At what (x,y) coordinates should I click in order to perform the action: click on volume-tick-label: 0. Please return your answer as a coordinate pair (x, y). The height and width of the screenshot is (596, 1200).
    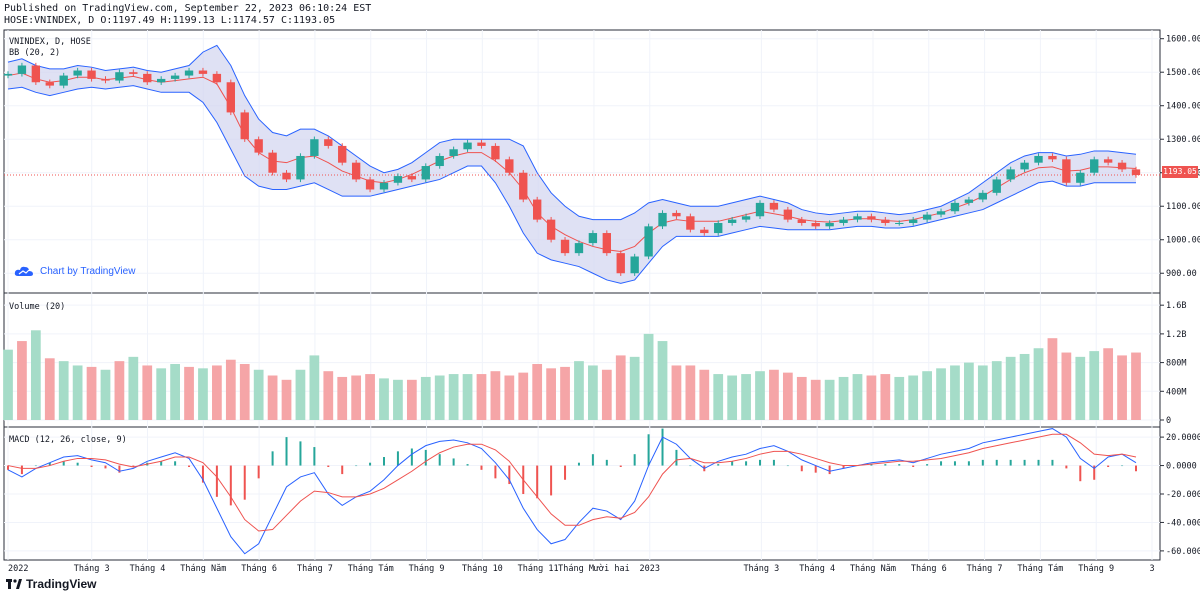
    Looking at the image, I should click on (1168, 421).